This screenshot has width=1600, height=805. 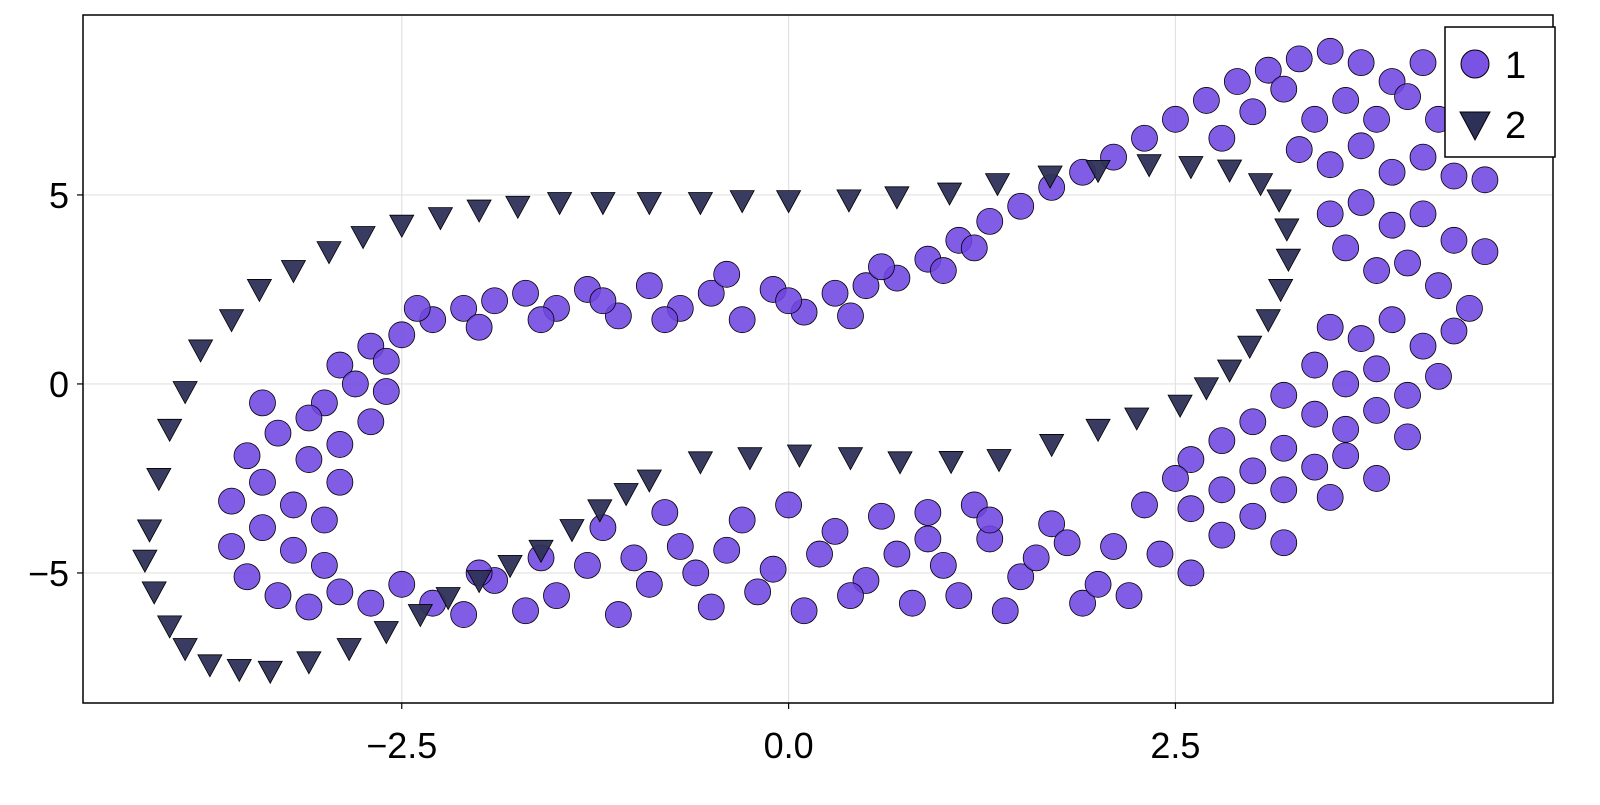 What do you see at coordinates (1500, 92) in the screenshot?
I see `legend: 1 2` at bounding box center [1500, 92].